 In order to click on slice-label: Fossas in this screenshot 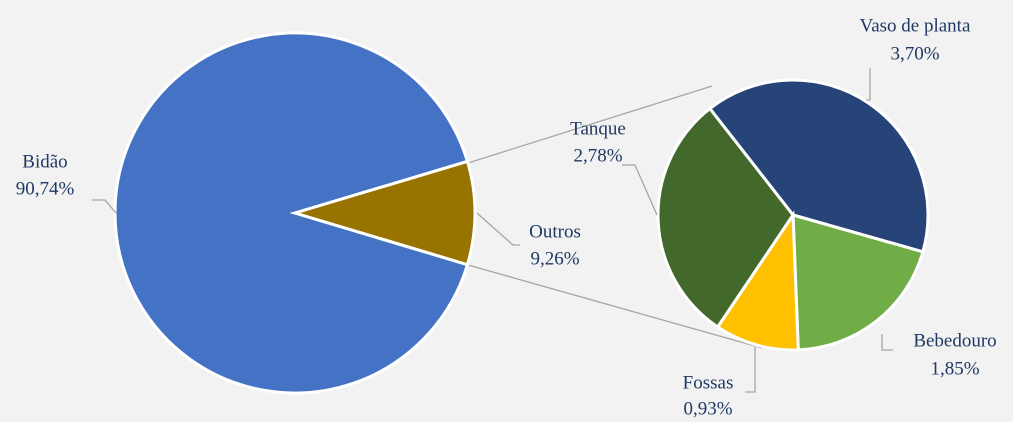, I will do `click(708, 382)`.